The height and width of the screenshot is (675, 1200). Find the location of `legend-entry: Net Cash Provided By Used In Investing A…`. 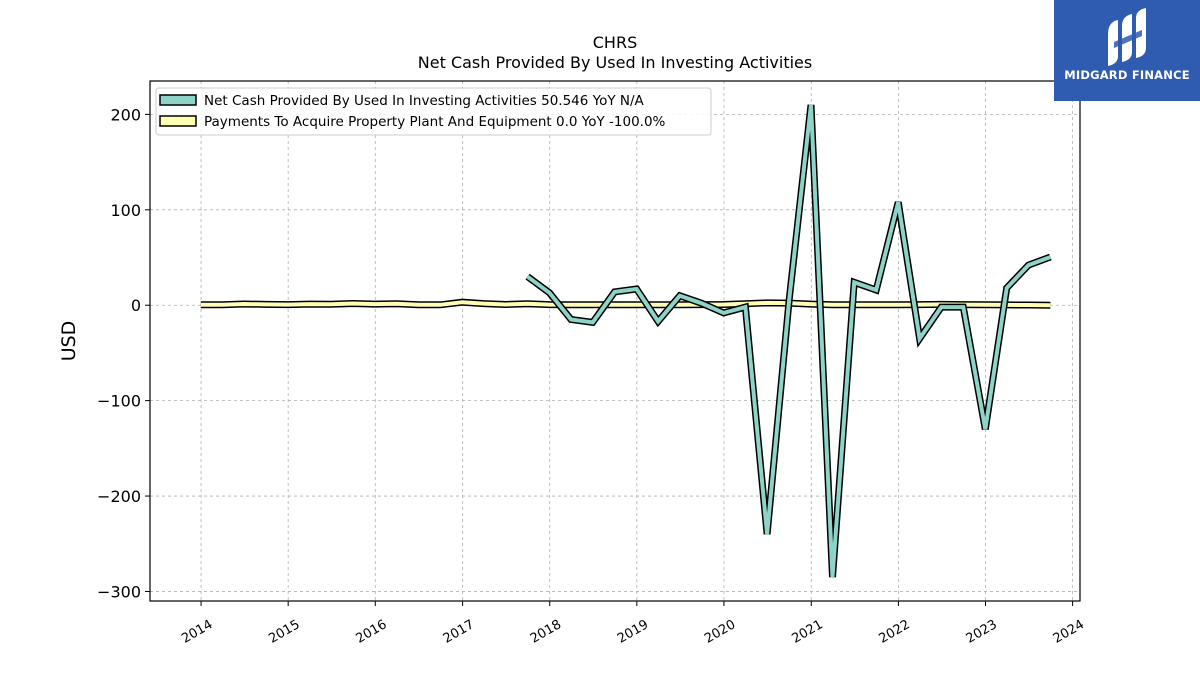

legend-entry: Net Cash Provided By Used In Investing A… is located at coordinates (424, 101).